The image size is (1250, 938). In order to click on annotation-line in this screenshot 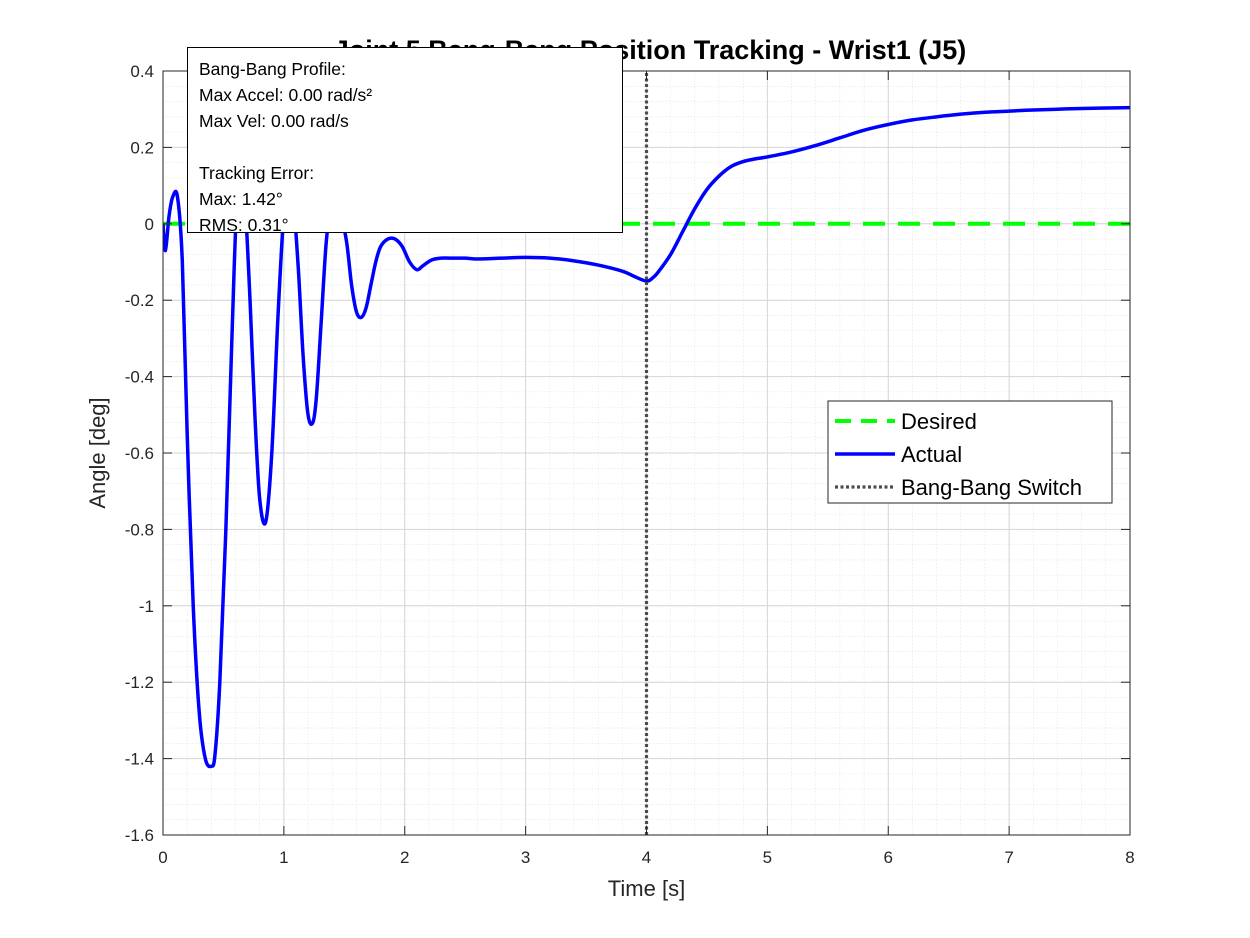, I will do `click(410, 147)`.